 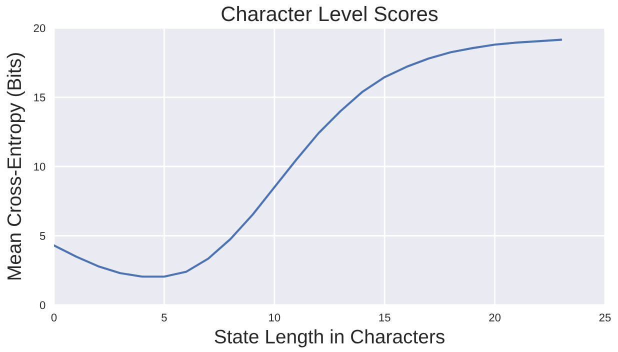 What do you see at coordinates (274, 318) in the screenshot?
I see `x-tick-label: 10` at bounding box center [274, 318].